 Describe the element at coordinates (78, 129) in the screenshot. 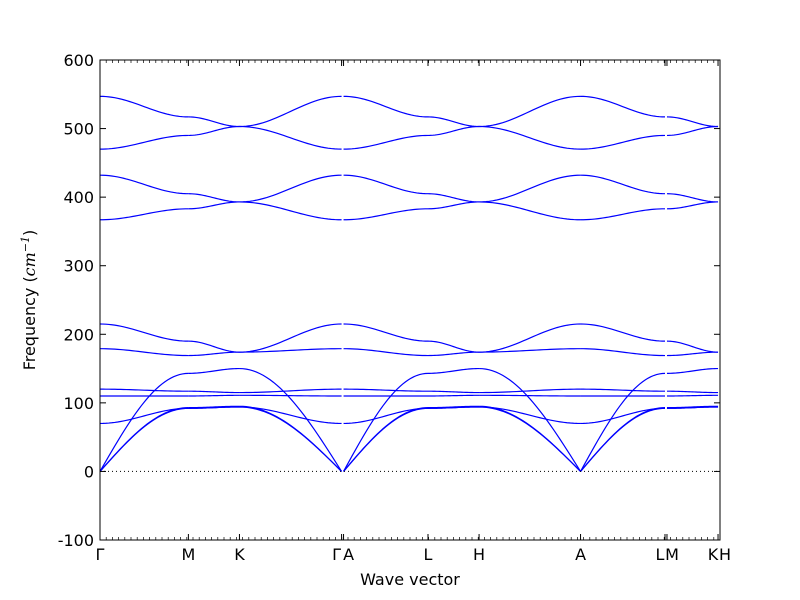

I see `y-tick-label: 500` at that location.